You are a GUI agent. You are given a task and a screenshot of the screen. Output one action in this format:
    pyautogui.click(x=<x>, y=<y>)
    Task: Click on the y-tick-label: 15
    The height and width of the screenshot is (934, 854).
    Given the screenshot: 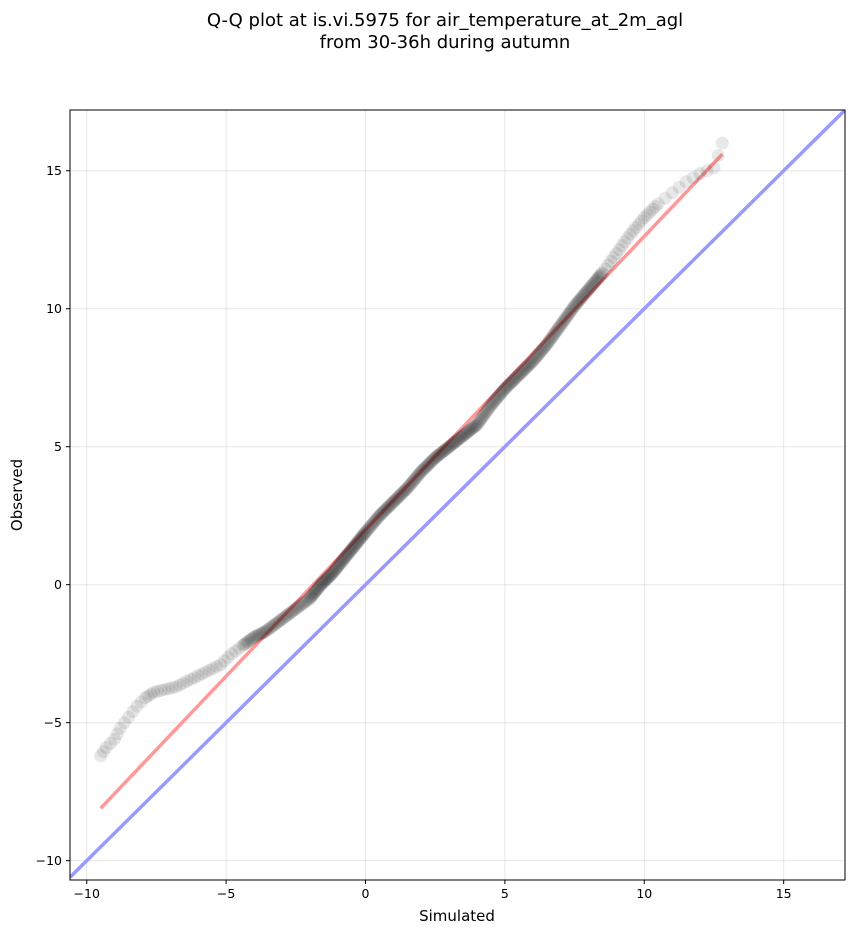 What is the action you would take?
    pyautogui.click(x=54, y=170)
    